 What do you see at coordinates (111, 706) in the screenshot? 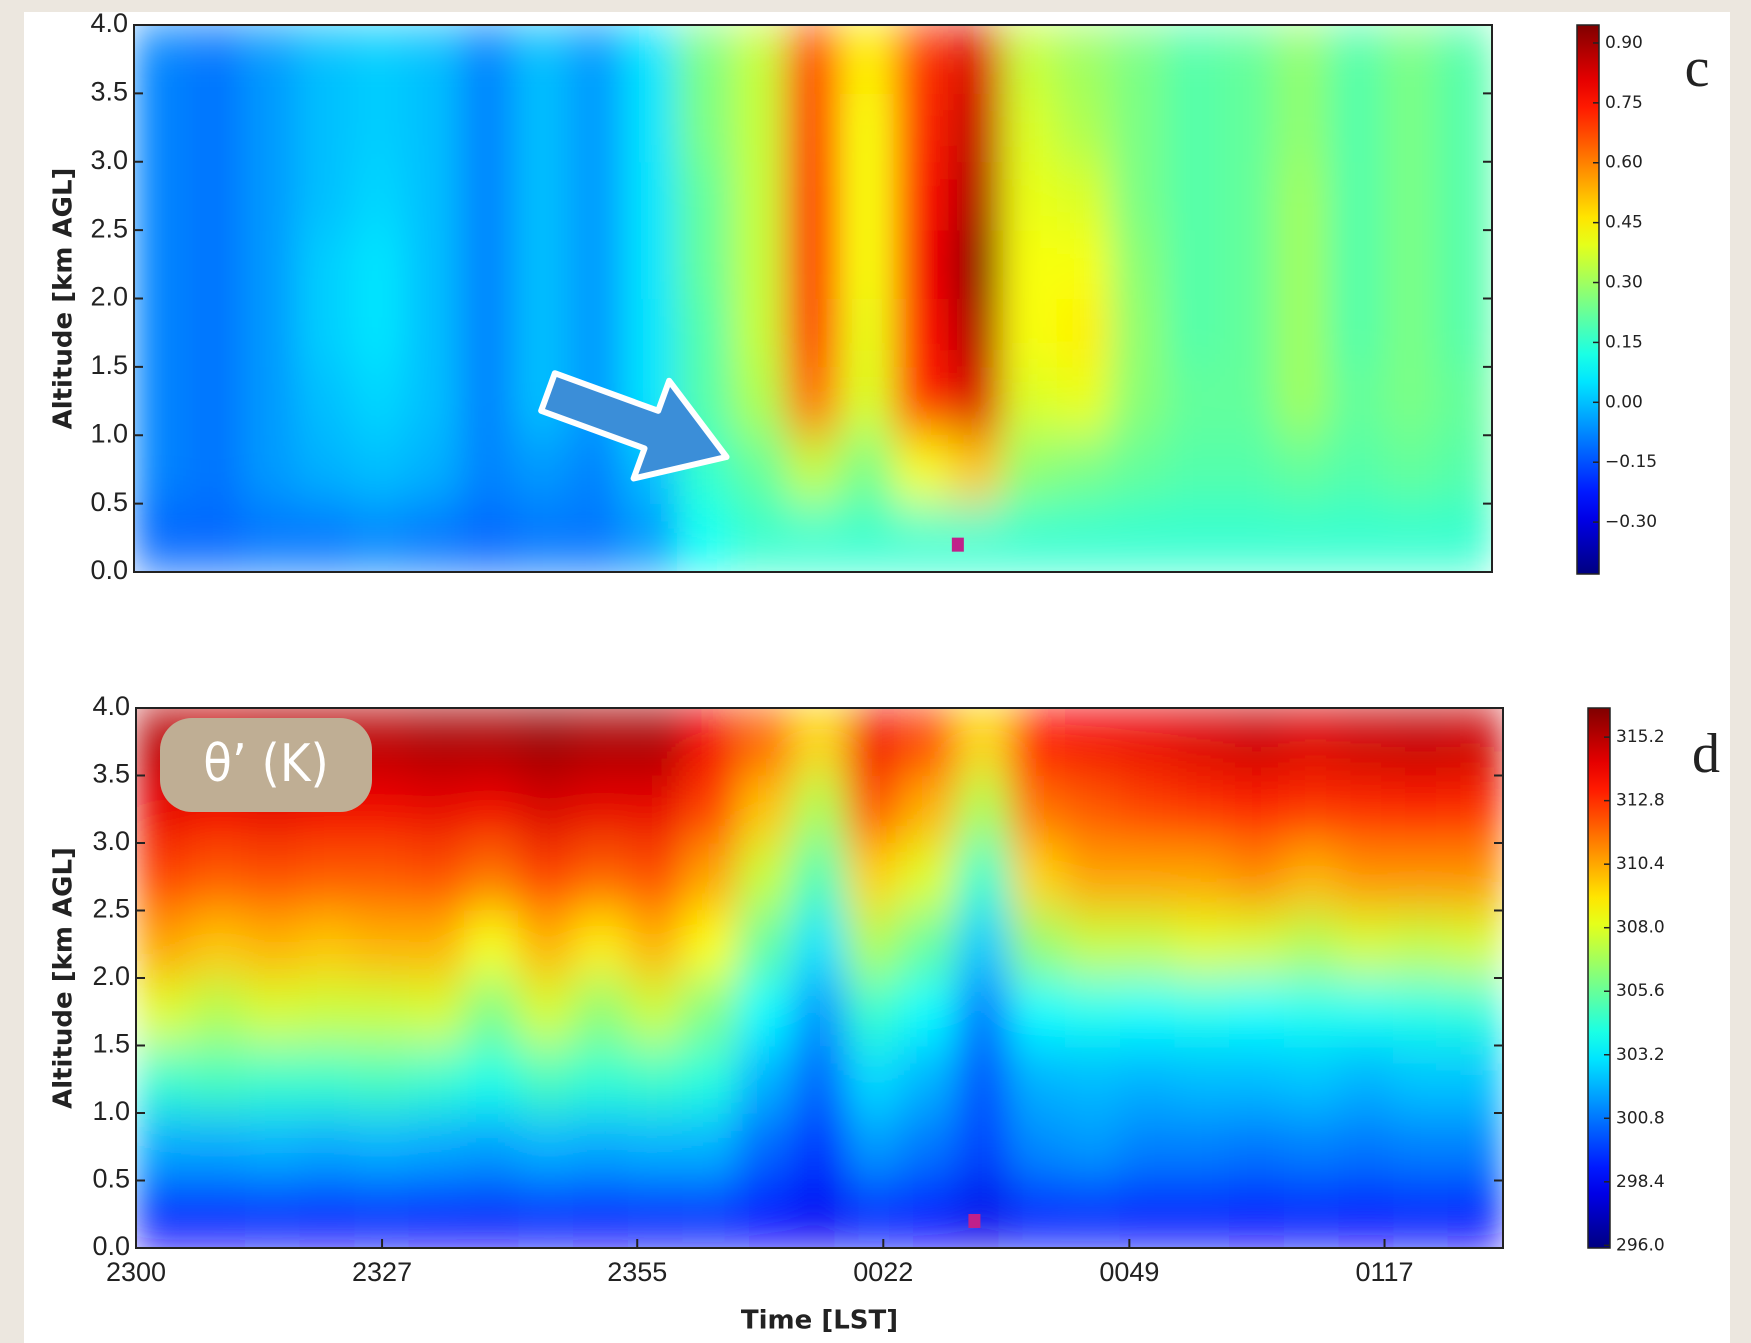
I see `y-tick-label: 4.0` at bounding box center [111, 706].